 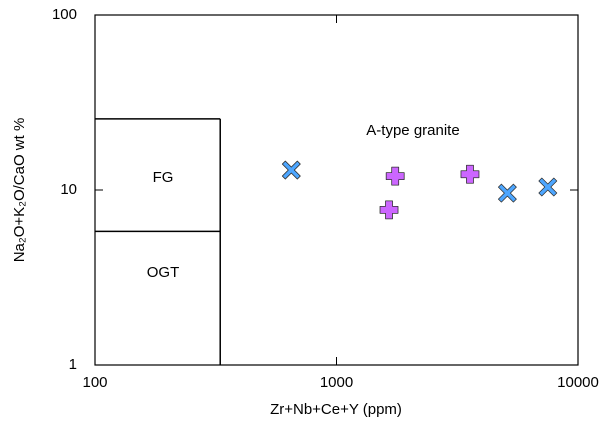 What do you see at coordinates (578, 382) in the screenshot?
I see `x-tick-label: 10000` at bounding box center [578, 382].